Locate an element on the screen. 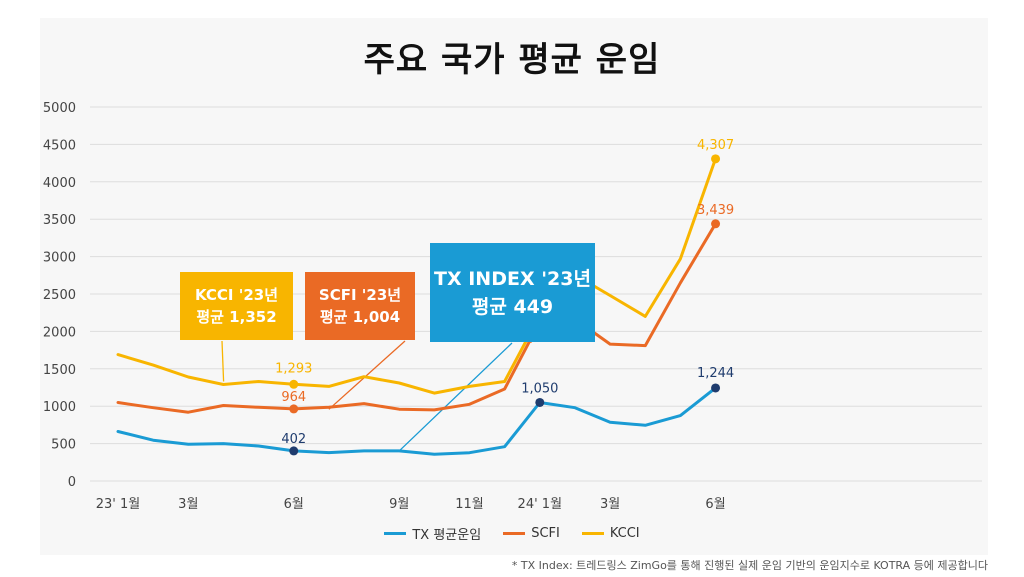 This screenshot has width=1024, height=577. chart-legend: TX 평균운임 SCFI KCCI is located at coordinates (512, 533).